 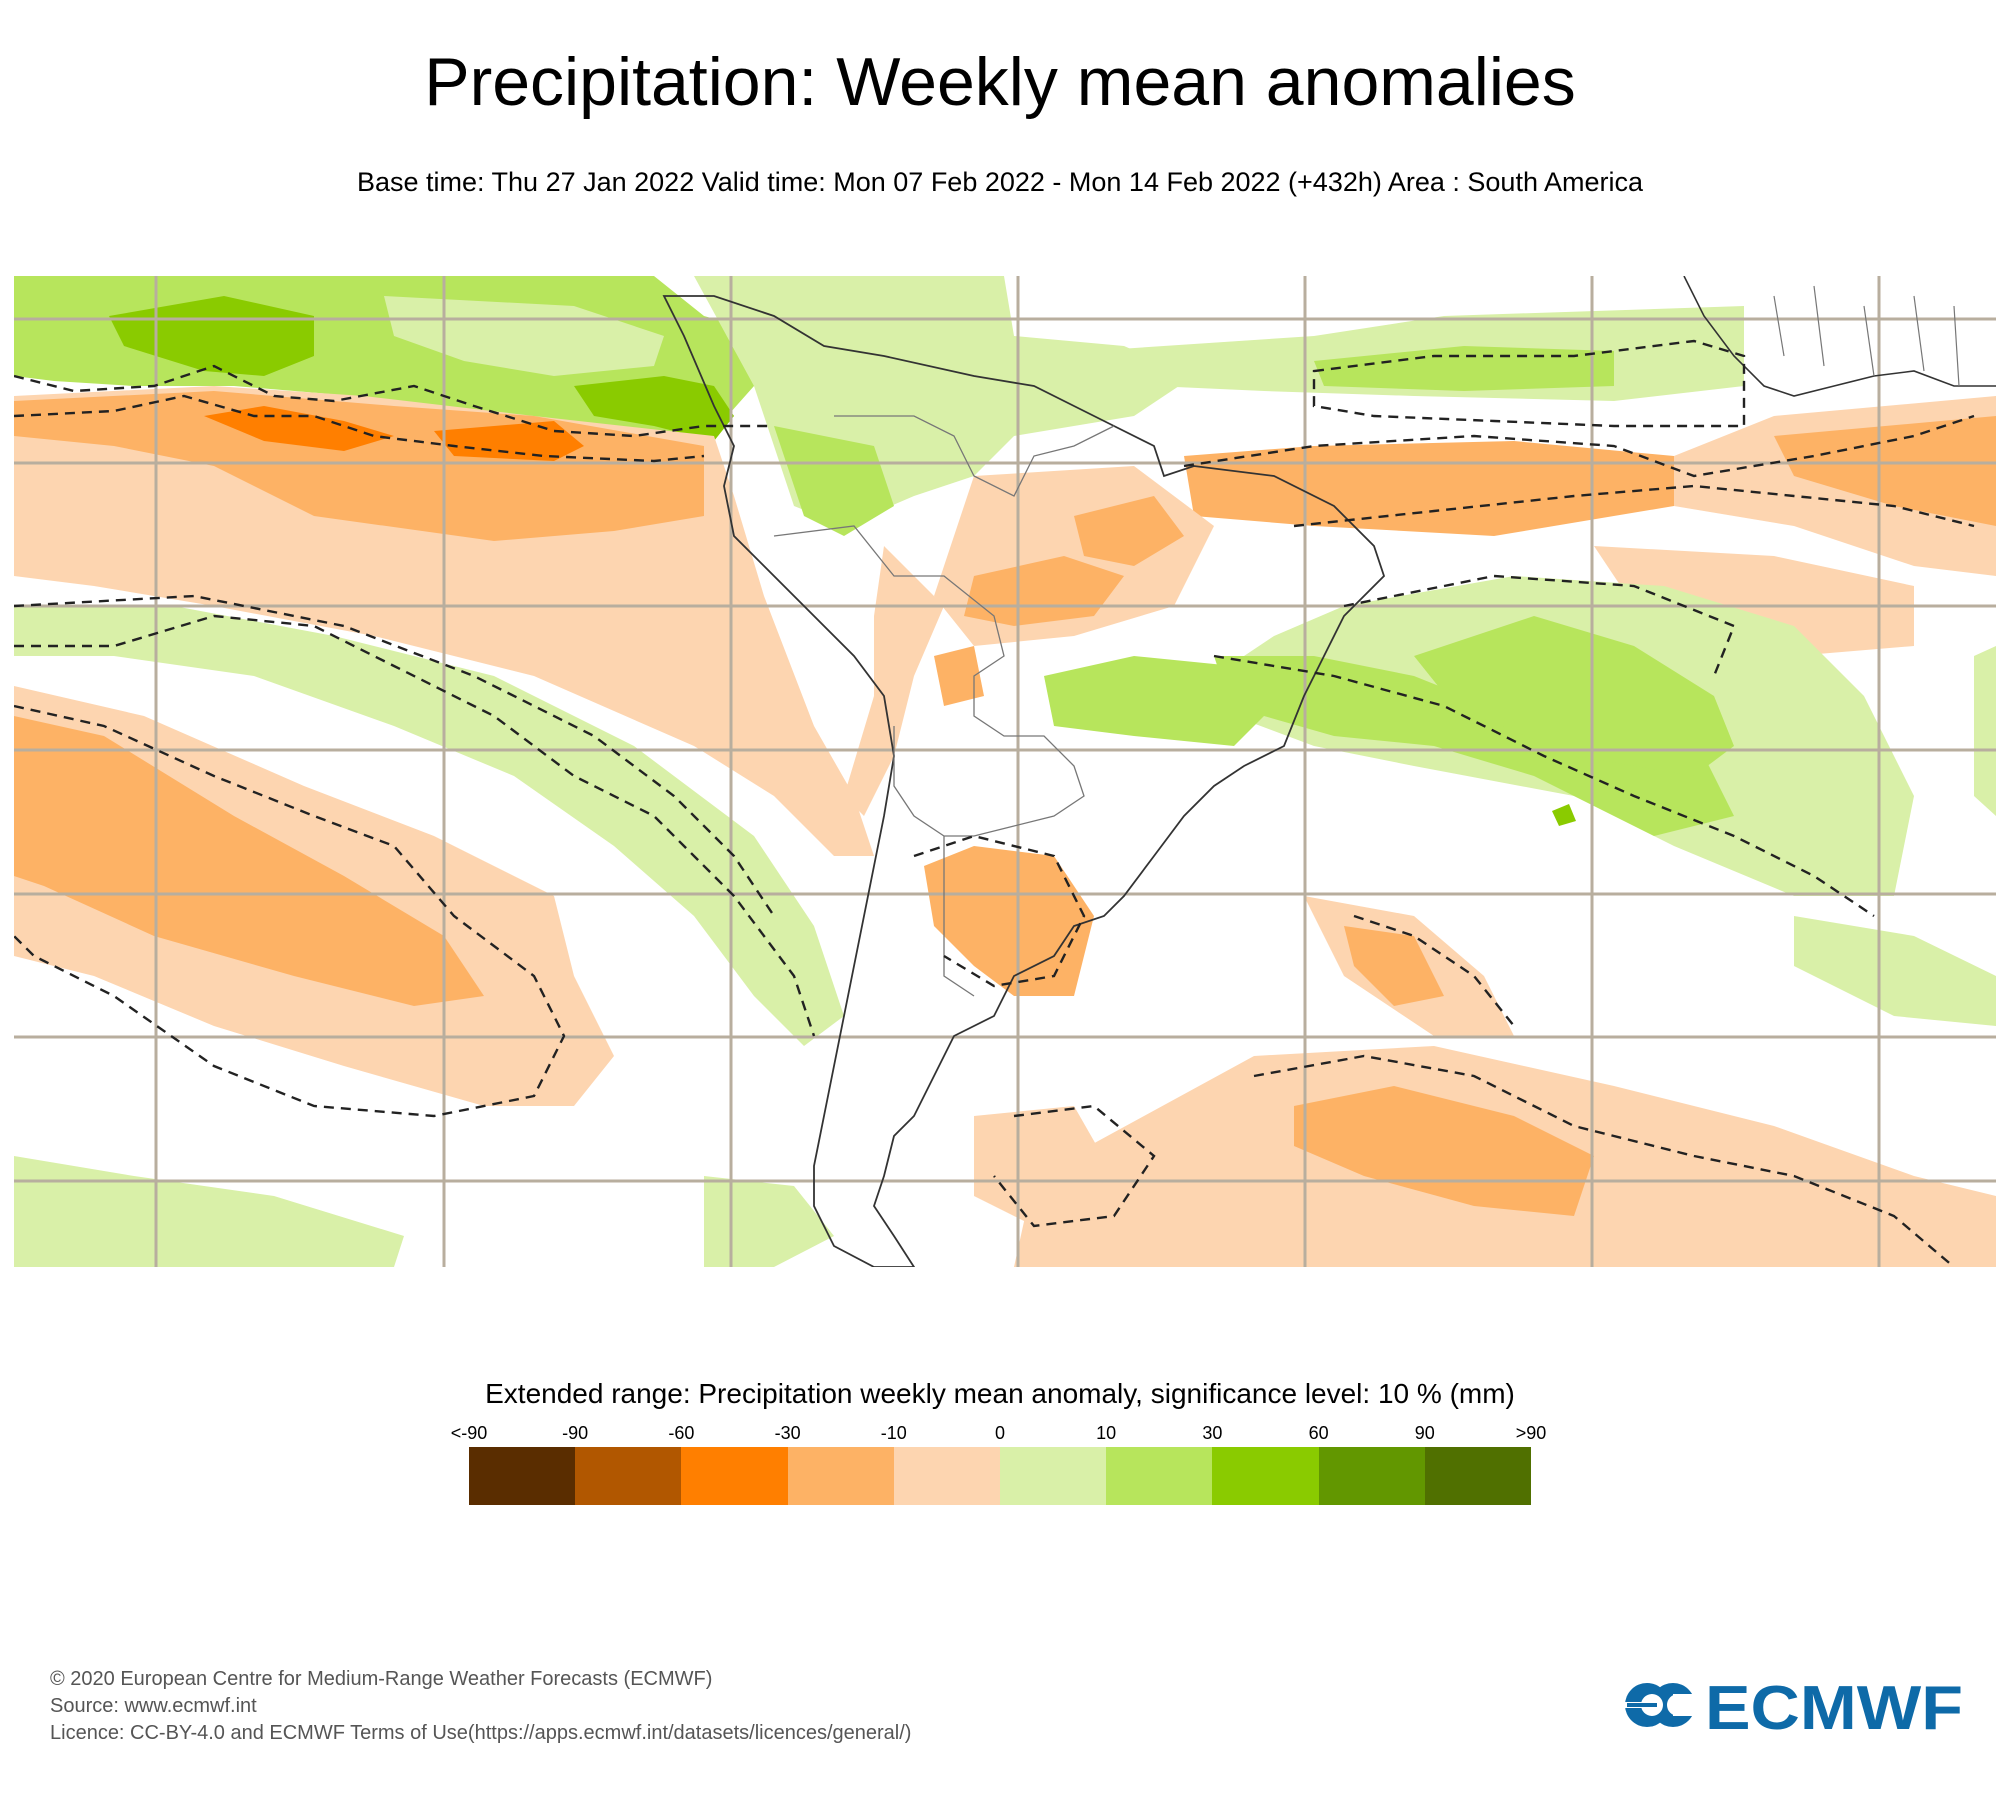 I want to click on legend-label: 60, so click(x=1318, y=1433).